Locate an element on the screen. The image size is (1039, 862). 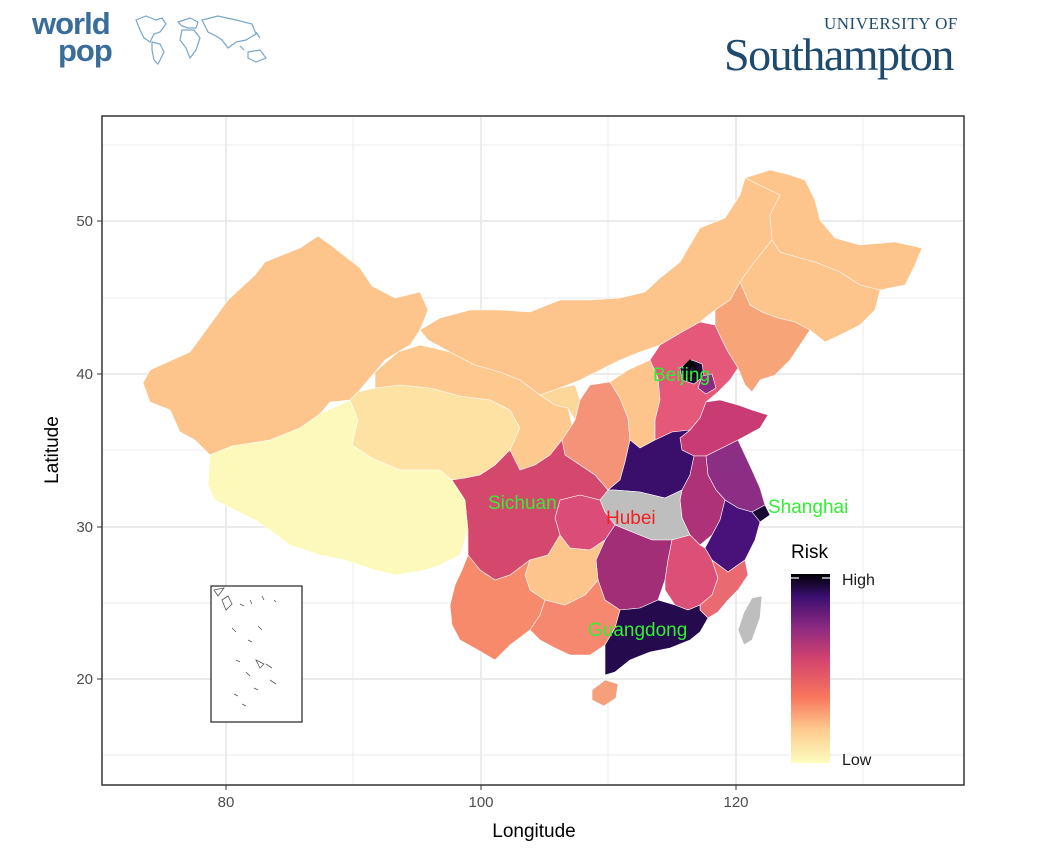
university-of-southampton-logo: UNIVERSITY OF Southampton is located at coordinates (852, 47).